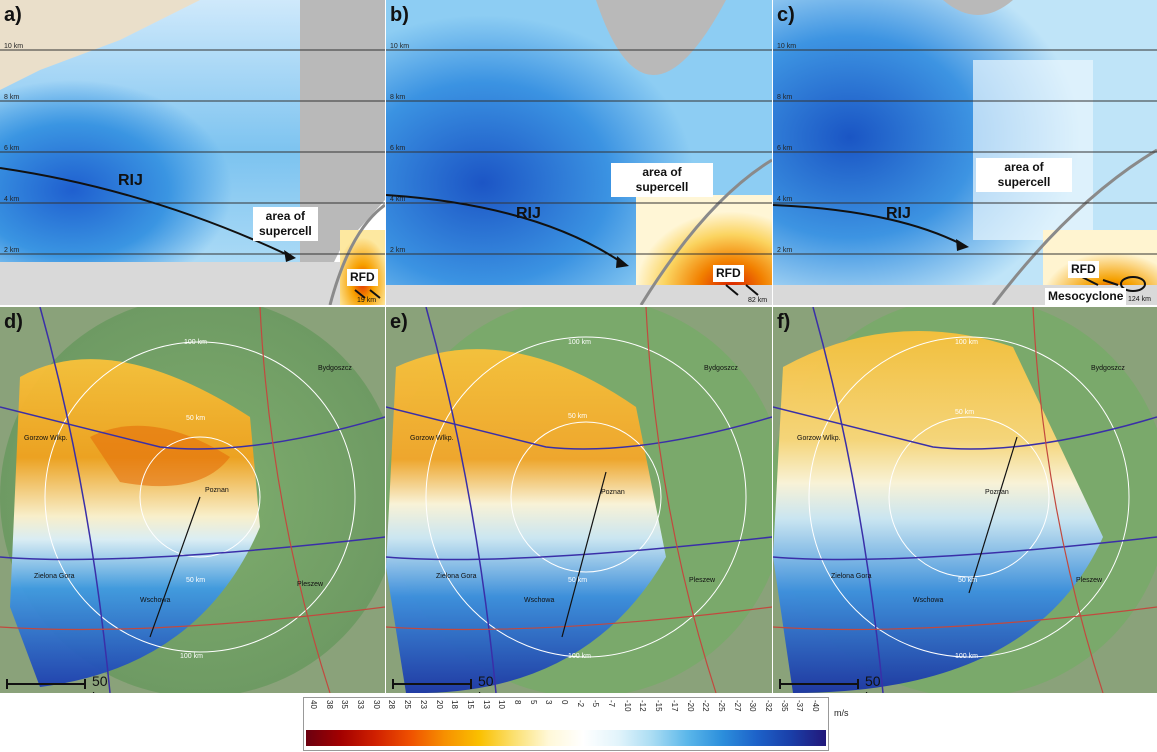  I want to click on city-label-pleszew: Pleszew, so click(702, 580).